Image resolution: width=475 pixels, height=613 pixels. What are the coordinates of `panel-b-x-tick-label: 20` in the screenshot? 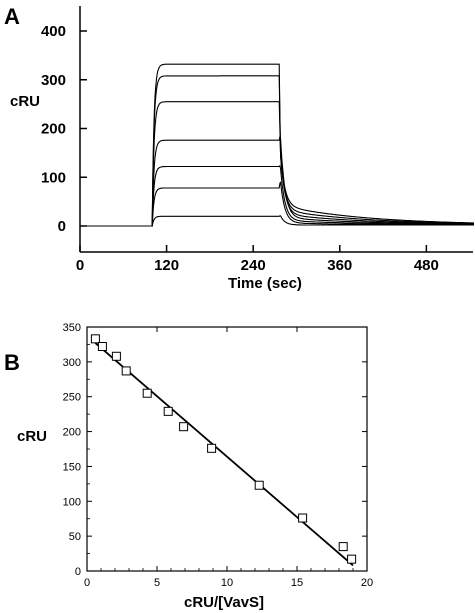 It's located at (367, 583).